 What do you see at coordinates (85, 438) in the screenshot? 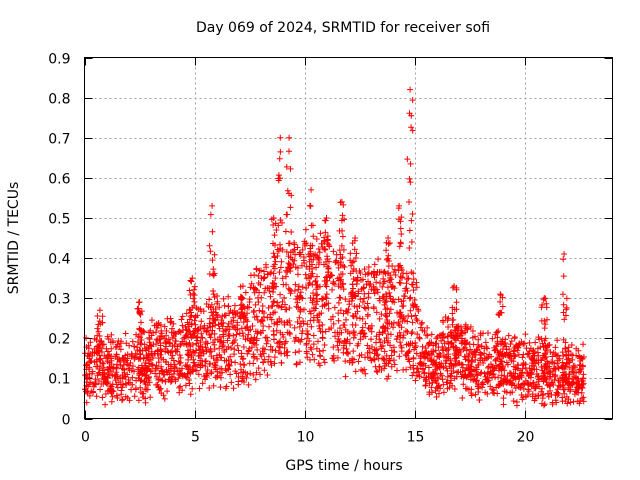
I see `x-tick-label: 0` at bounding box center [85, 438].